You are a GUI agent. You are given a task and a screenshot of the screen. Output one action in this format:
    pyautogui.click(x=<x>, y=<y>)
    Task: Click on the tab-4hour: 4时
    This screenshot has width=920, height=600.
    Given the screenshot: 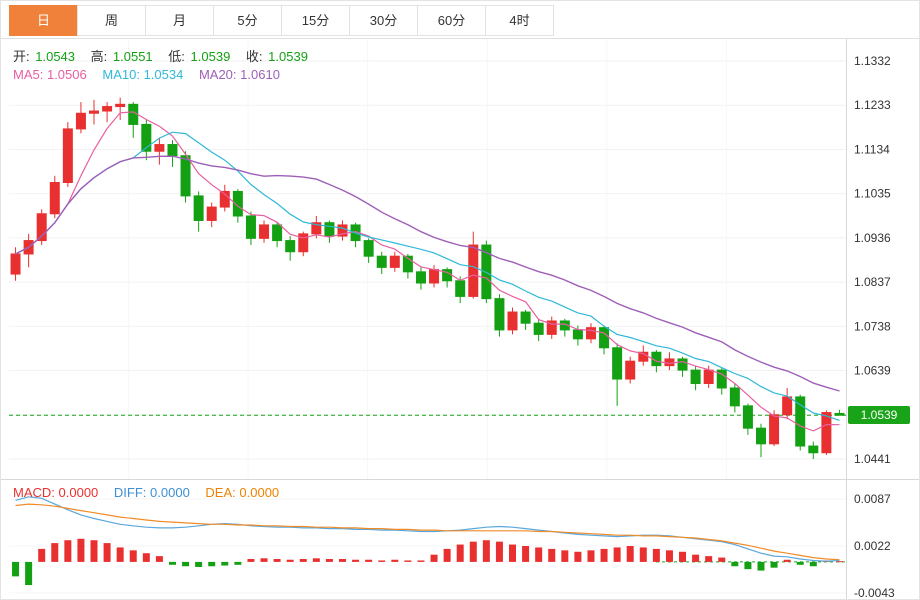 What is the action you would take?
    pyautogui.click(x=519, y=20)
    